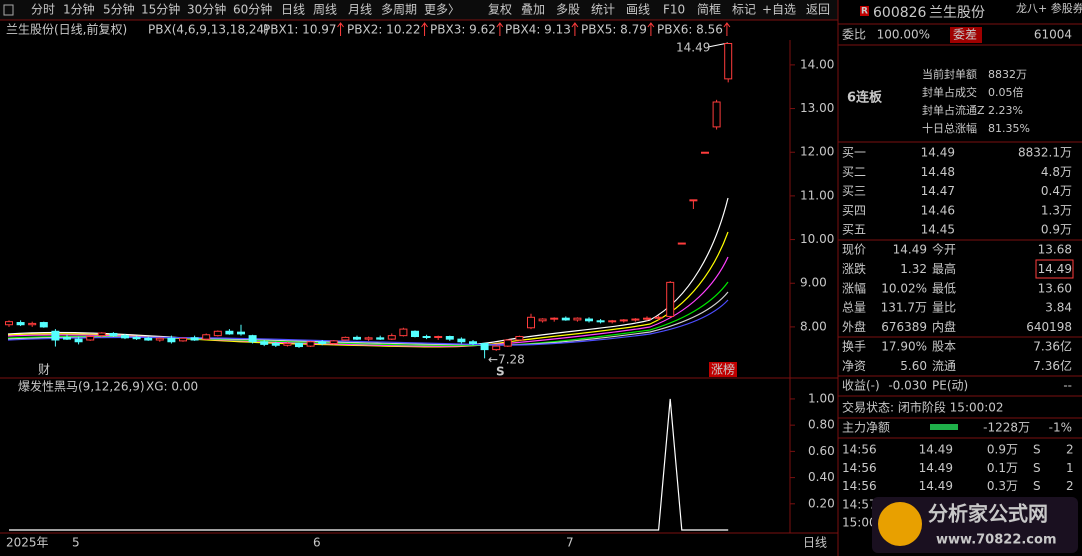 The image size is (1082, 556). Describe the element at coordinates (996, 540) in the screenshot. I see `watermark-url: www.70822.com` at that location.